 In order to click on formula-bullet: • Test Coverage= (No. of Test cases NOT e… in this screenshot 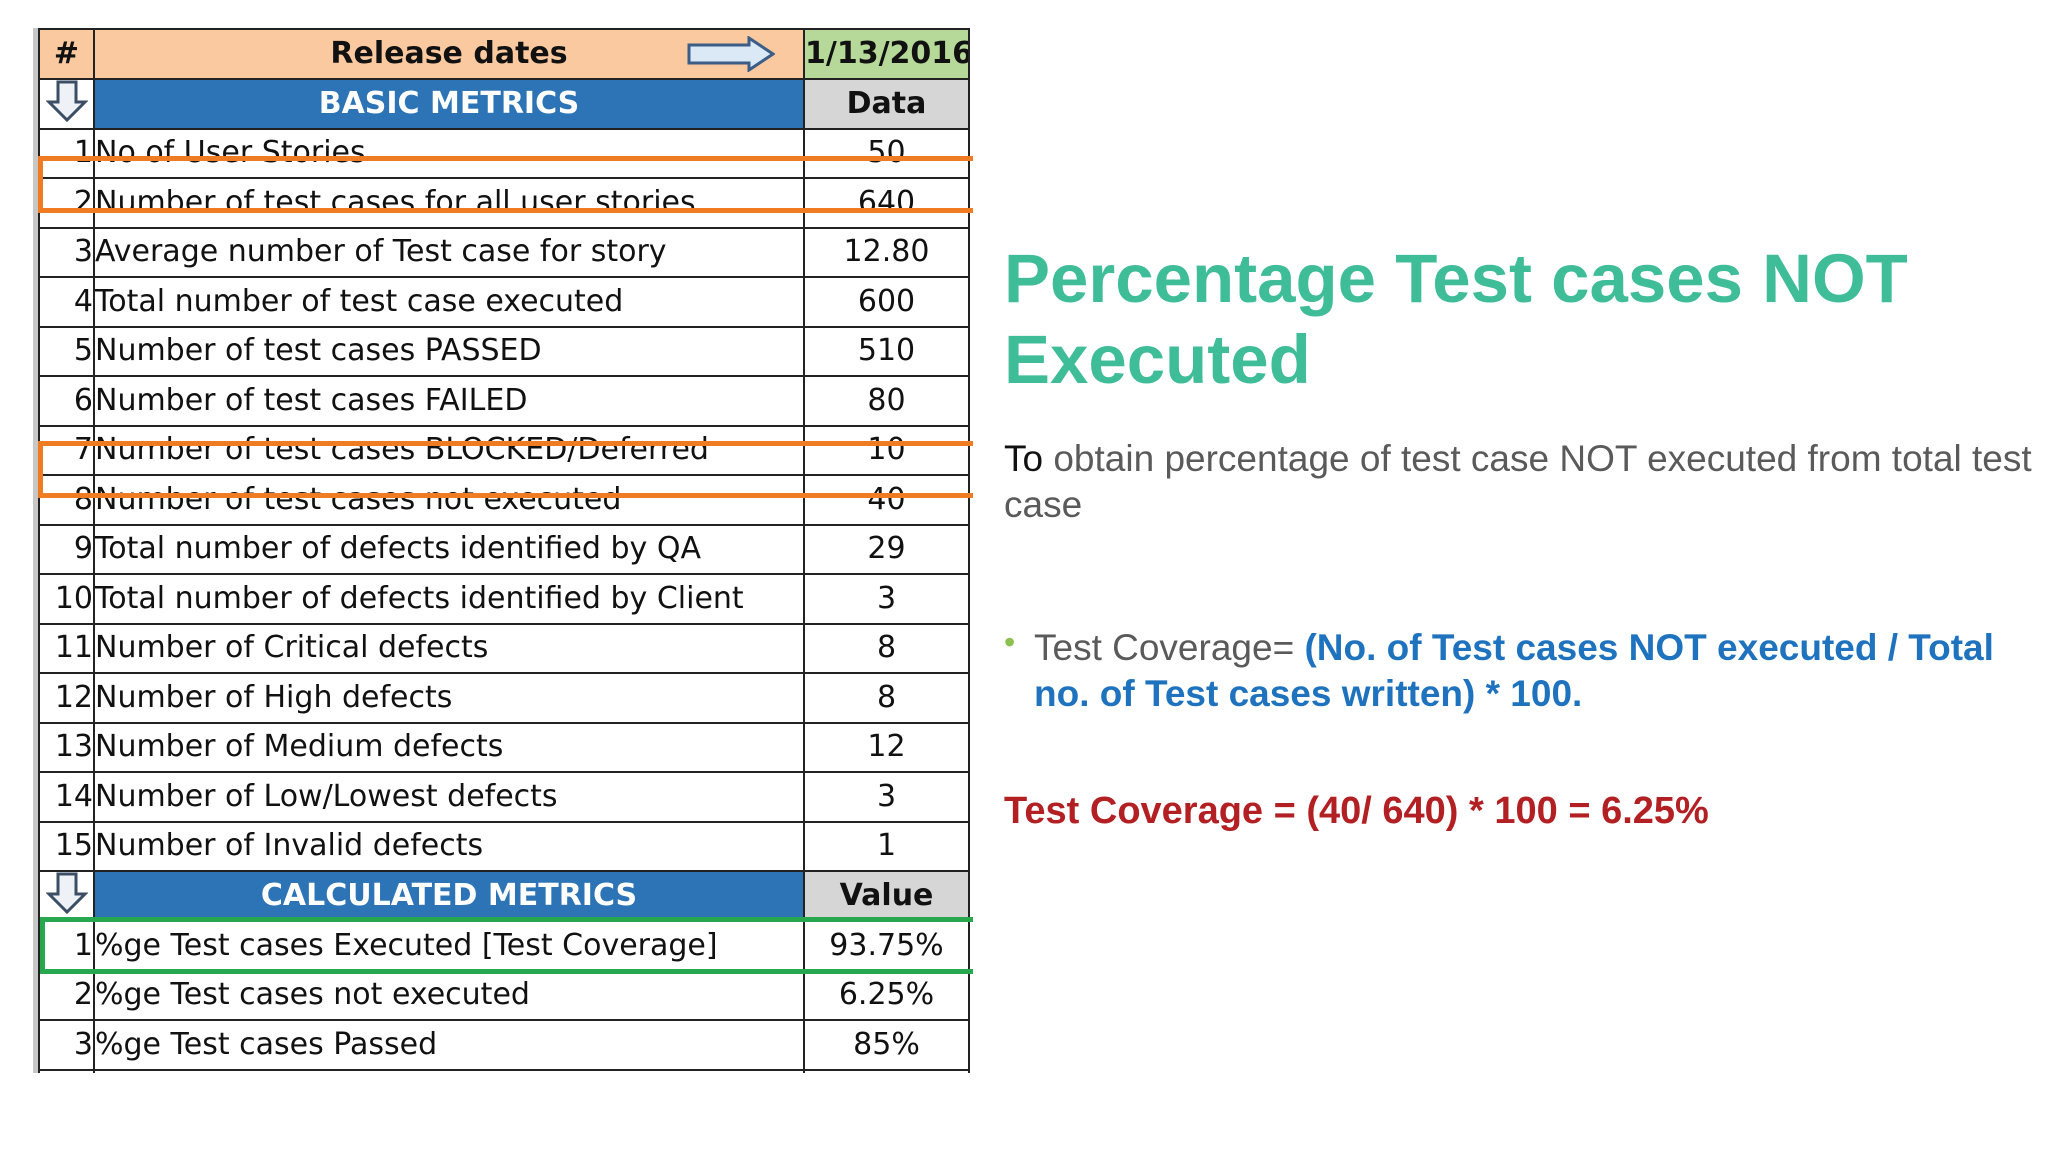, I will do `click(1524, 670)`.